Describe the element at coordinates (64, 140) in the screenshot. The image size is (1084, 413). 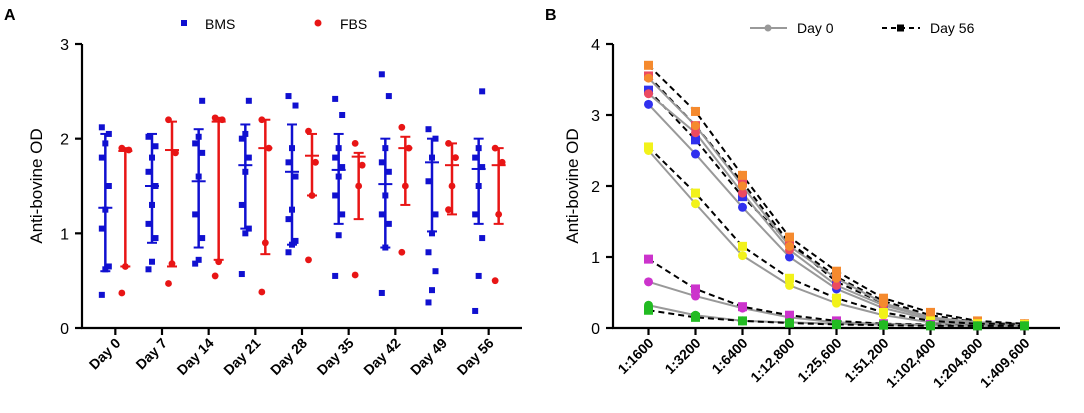
I see `a-ytick-label: 2` at that location.